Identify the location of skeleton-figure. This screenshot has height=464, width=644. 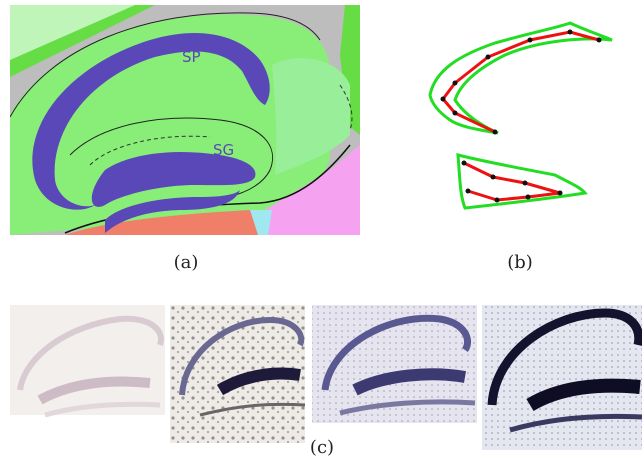
(520, 115).